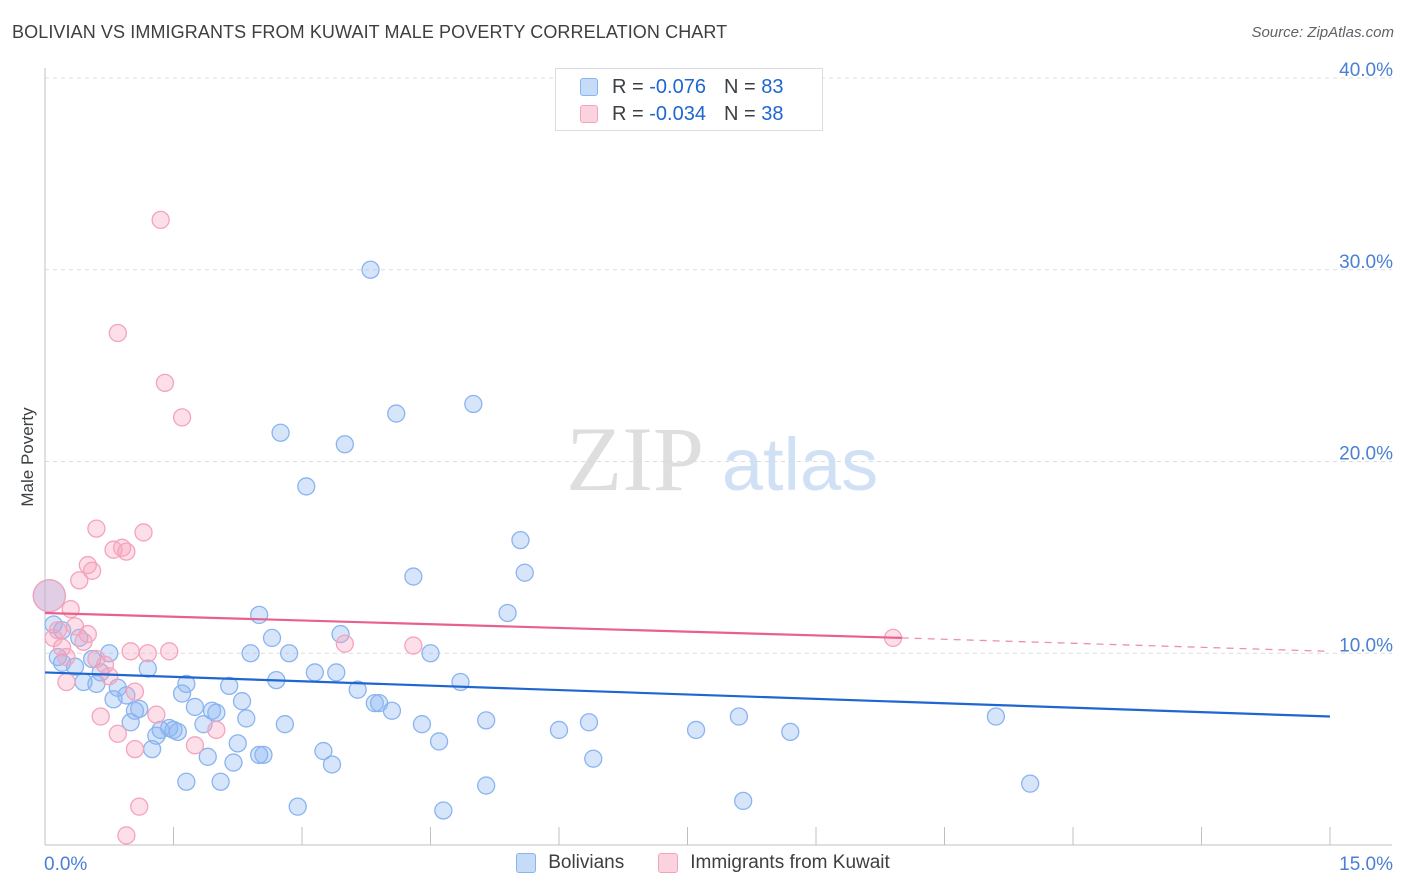 Image resolution: width=1406 pixels, height=892 pixels. I want to click on source-label: Source: ZipAtlas.com, so click(1322, 32).